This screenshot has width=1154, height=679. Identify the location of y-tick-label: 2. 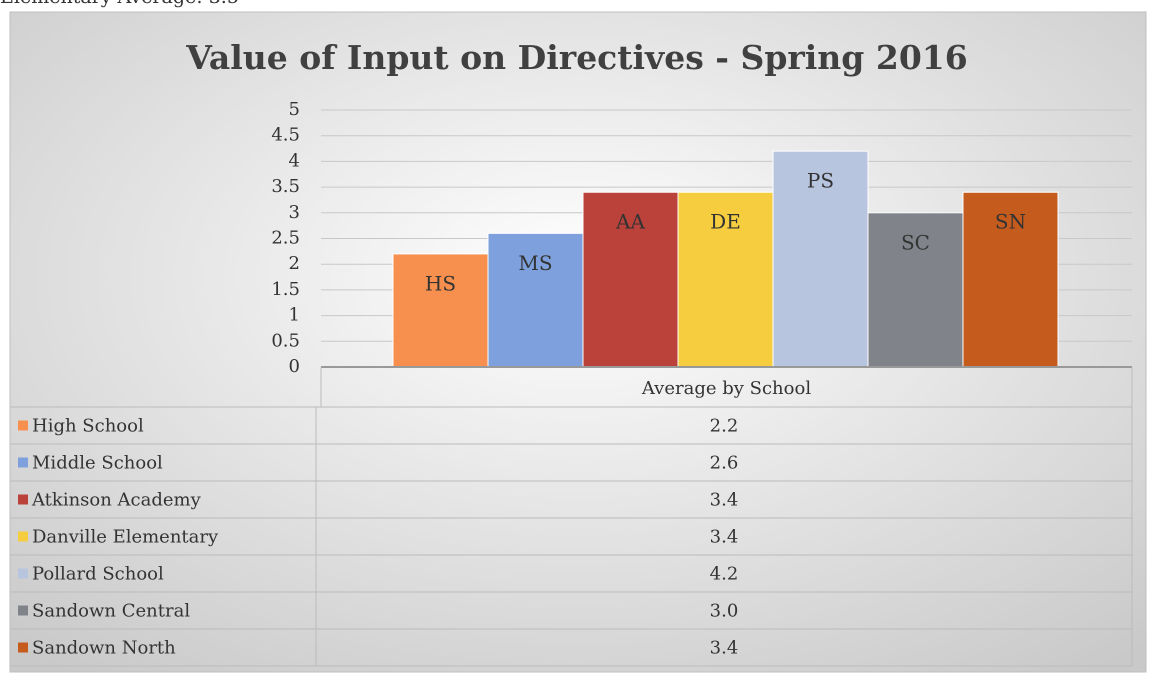
(294, 263).